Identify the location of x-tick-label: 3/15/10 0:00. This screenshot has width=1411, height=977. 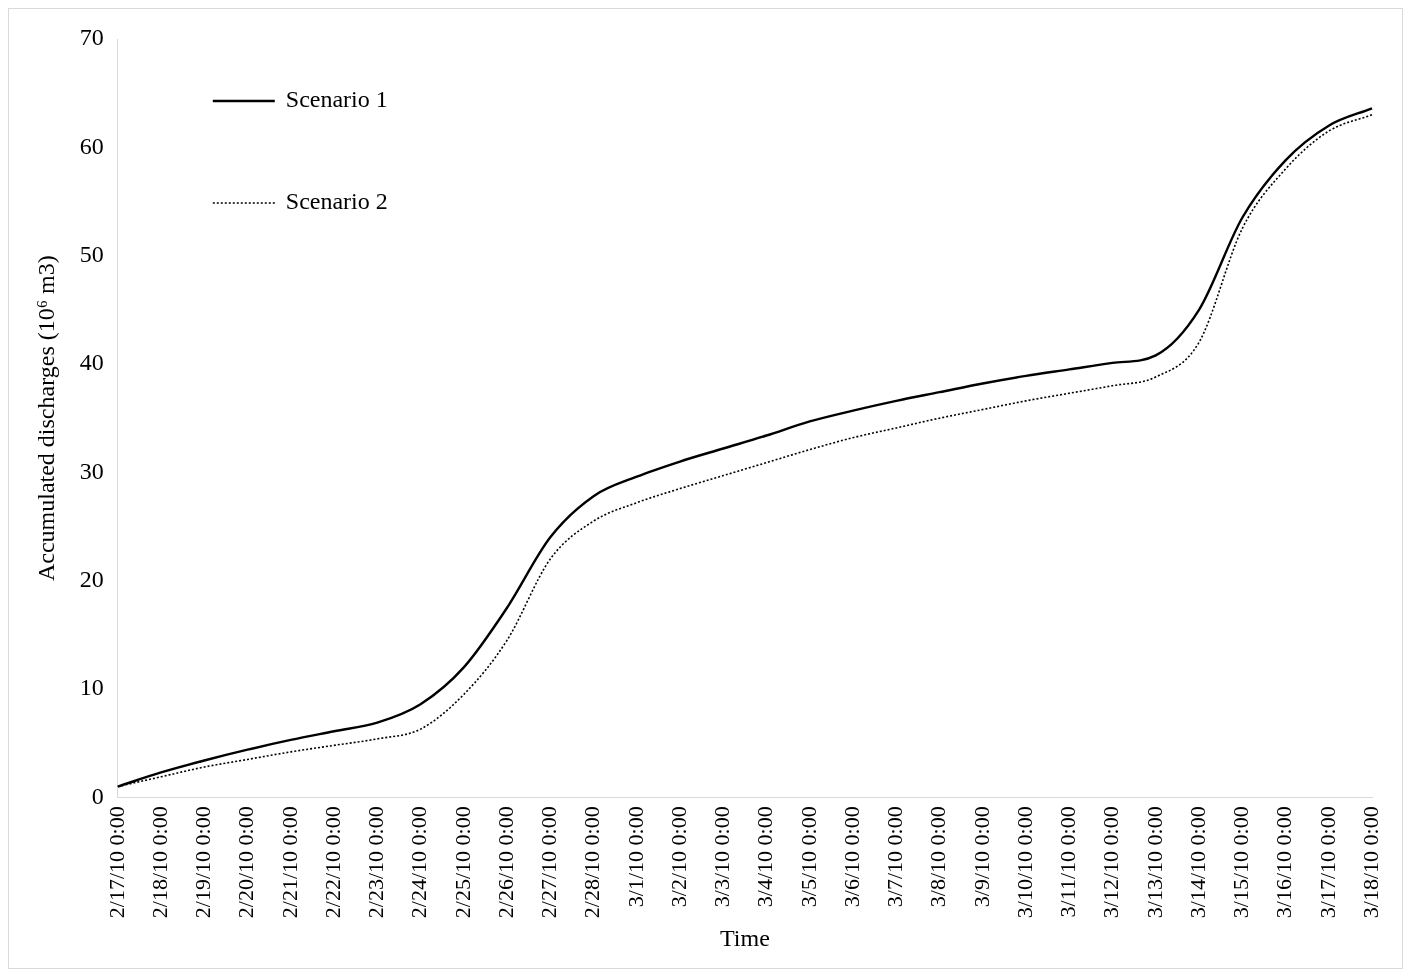
(1241, 862).